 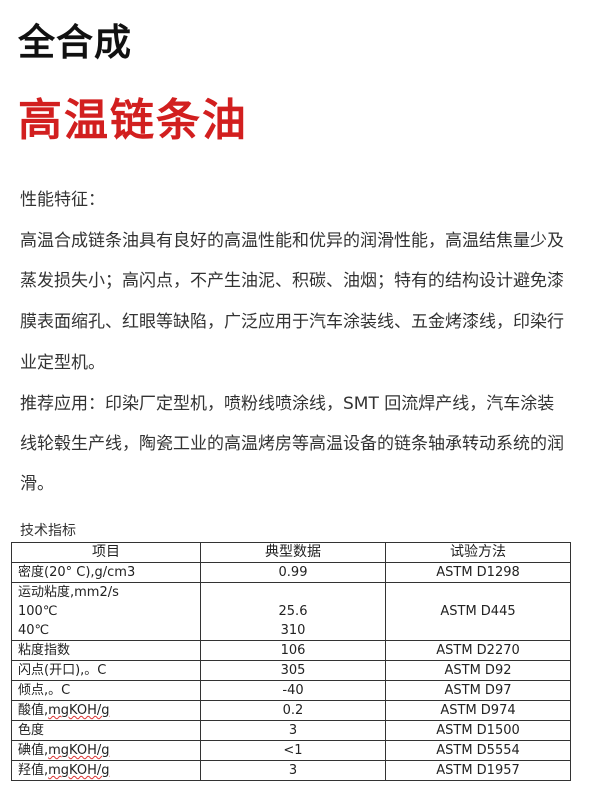 I want to click on method-cell: ASTM D1500, so click(x=478, y=730).